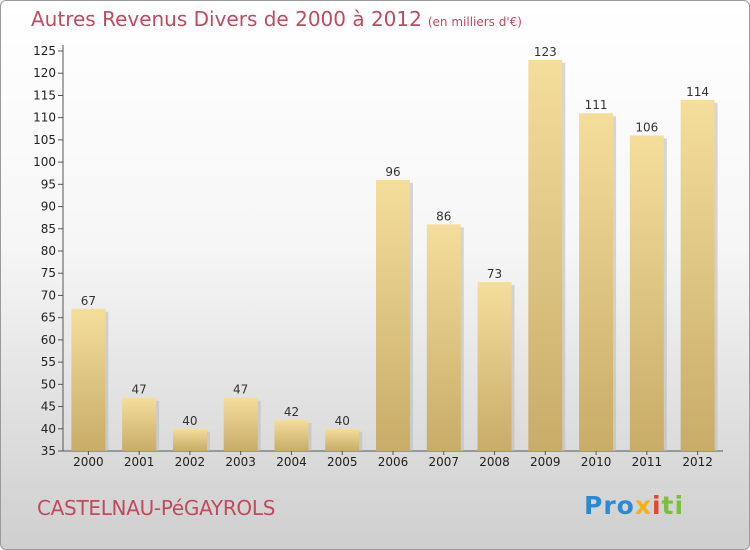 The height and width of the screenshot is (550, 750). What do you see at coordinates (240, 462) in the screenshot?
I see `x-tick-label: 2003` at bounding box center [240, 462].